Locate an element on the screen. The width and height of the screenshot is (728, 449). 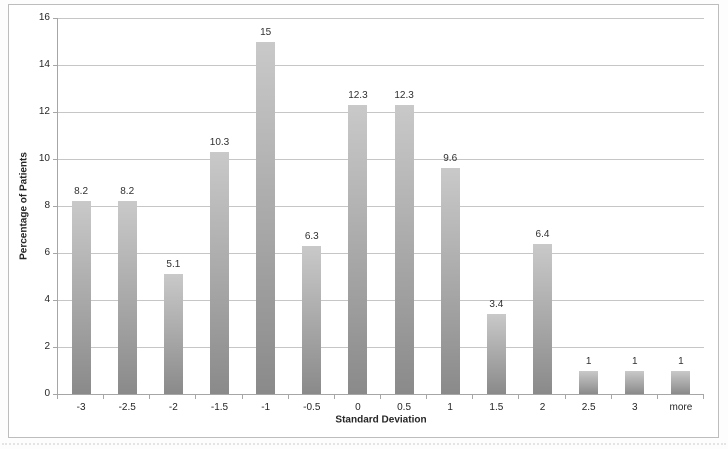
bar-value-label: 15 is located at coordinates (266, 32).